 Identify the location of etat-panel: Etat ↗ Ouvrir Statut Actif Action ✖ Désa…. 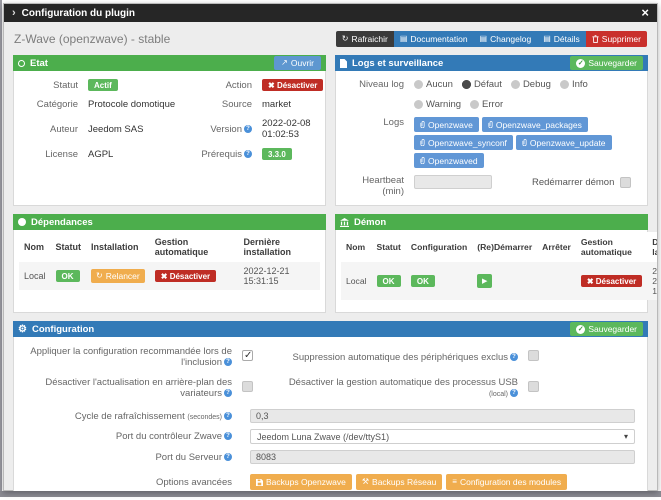
(169, 130).